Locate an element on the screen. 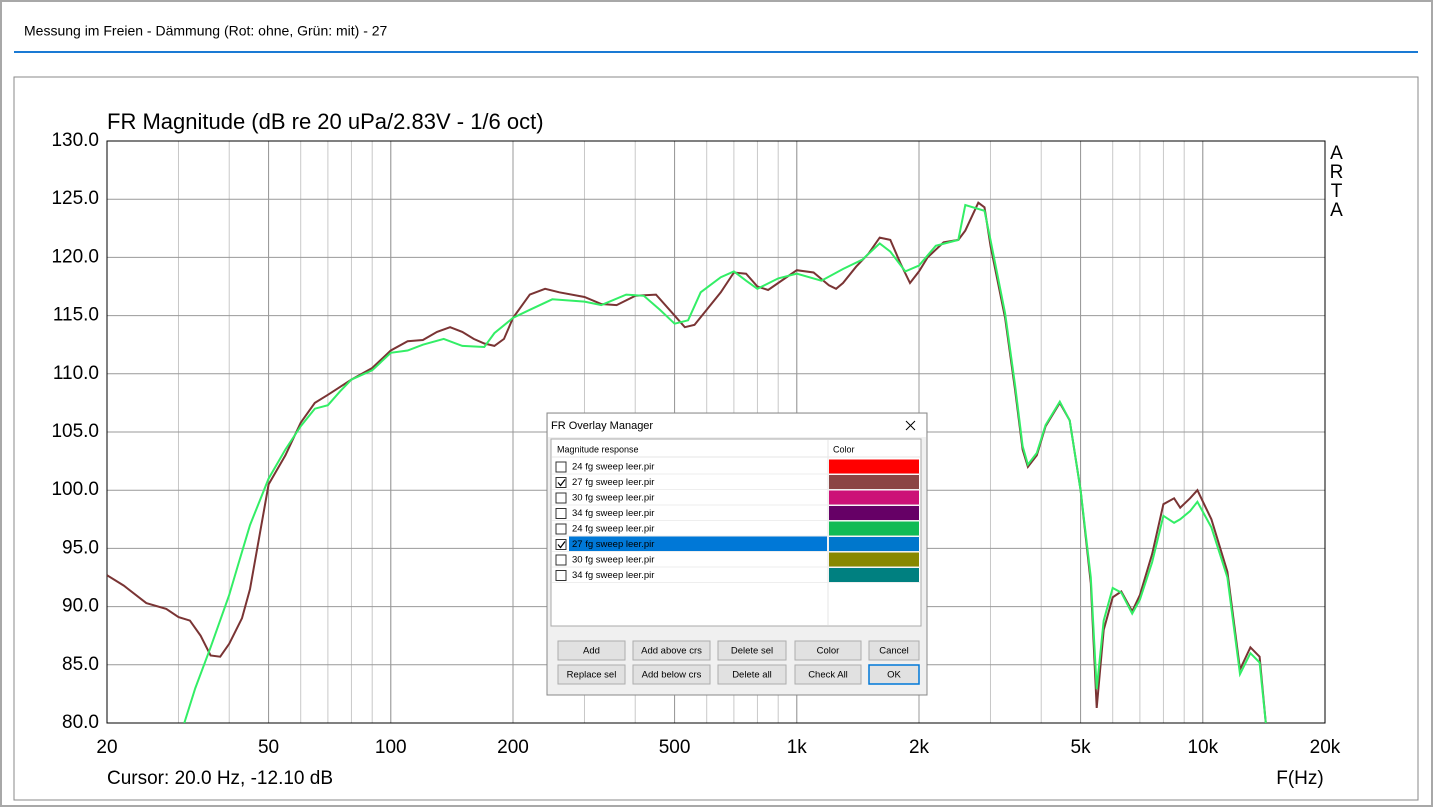 The width and height of the screenshot is (1433, 807). button-label: Delete all is located at coordinates (752, 675).